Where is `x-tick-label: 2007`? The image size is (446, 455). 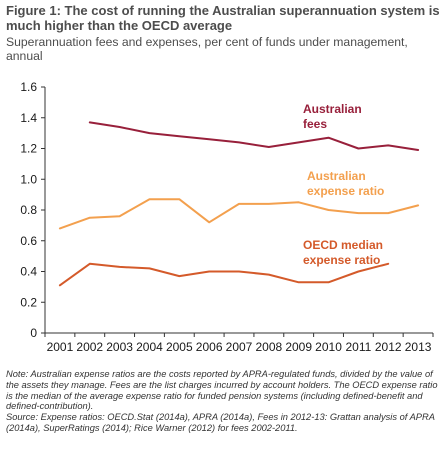
x-tick-label: 2007 is located at coordinates (239, 347).